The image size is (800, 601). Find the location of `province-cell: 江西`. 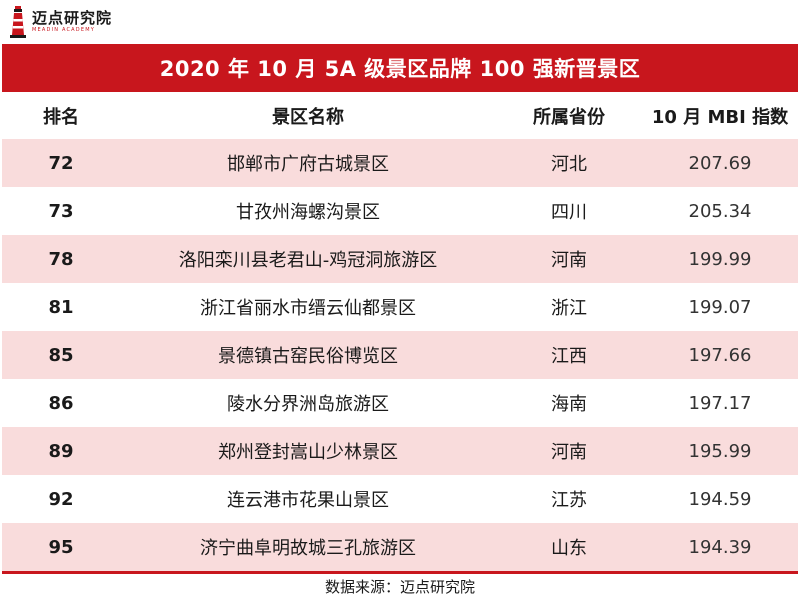

province-cell: 江西 is located at coordinates (569, 356).